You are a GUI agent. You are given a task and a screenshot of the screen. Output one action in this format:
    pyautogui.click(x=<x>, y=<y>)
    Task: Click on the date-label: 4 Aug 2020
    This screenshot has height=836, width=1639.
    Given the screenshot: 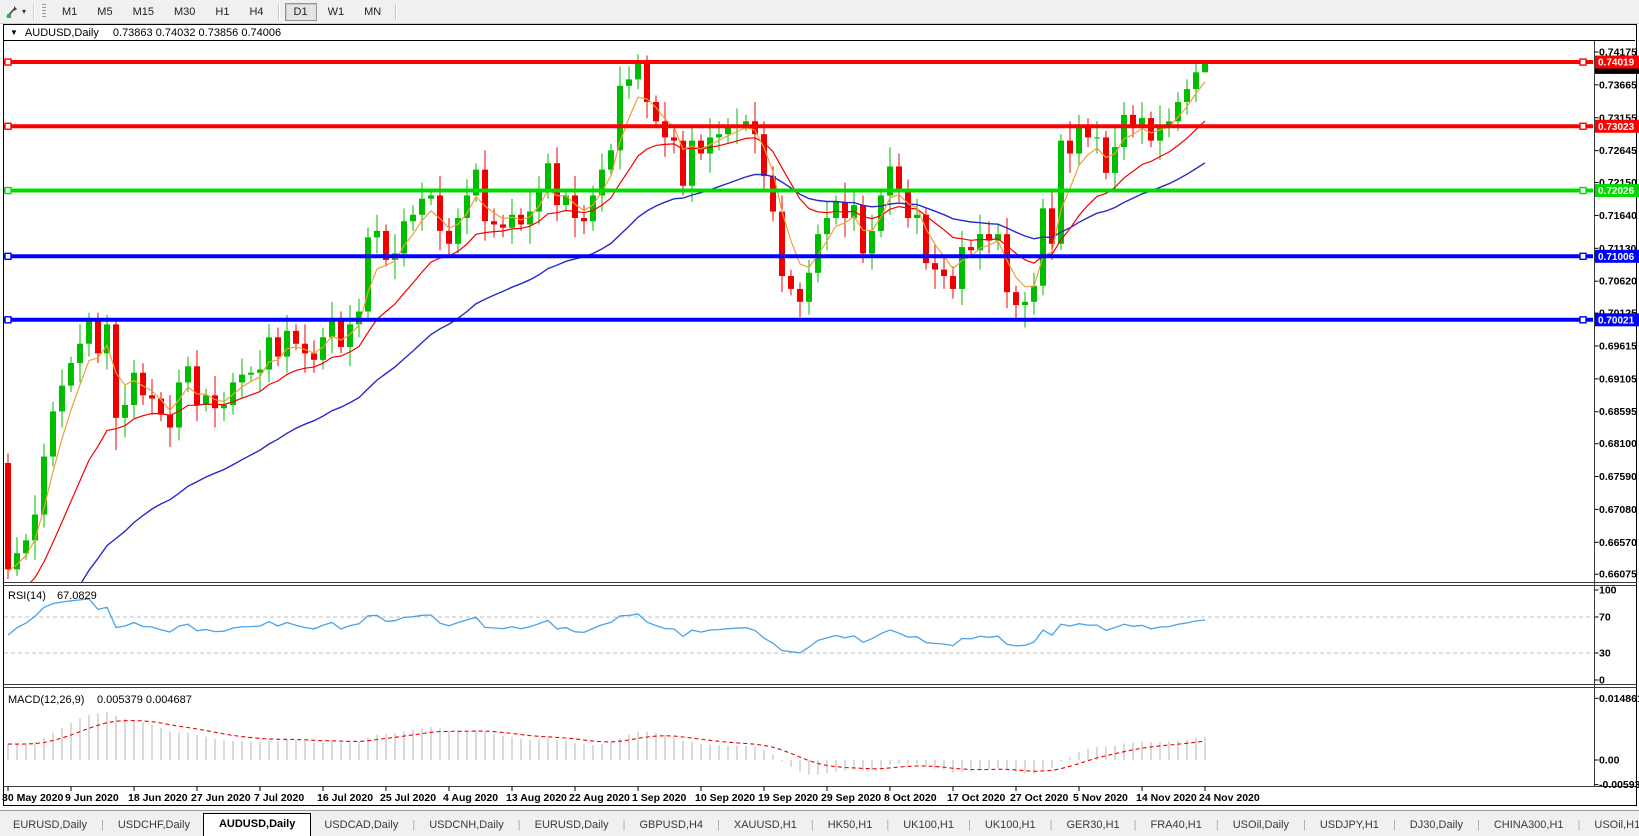 What is the action you would take?
    pyautogui.click(x=470, y=798)
    